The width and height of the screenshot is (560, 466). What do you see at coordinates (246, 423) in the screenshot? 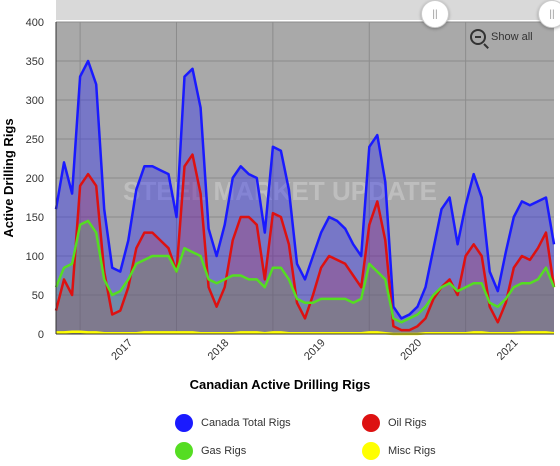
I see `legend-label-total: Canada Total Rigs` at bounding box center [246, 423].